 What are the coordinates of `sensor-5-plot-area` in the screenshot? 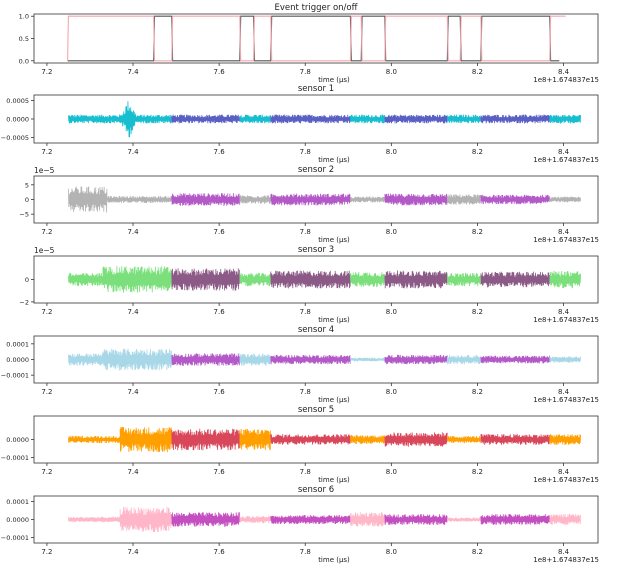 It's located at (324, 439).